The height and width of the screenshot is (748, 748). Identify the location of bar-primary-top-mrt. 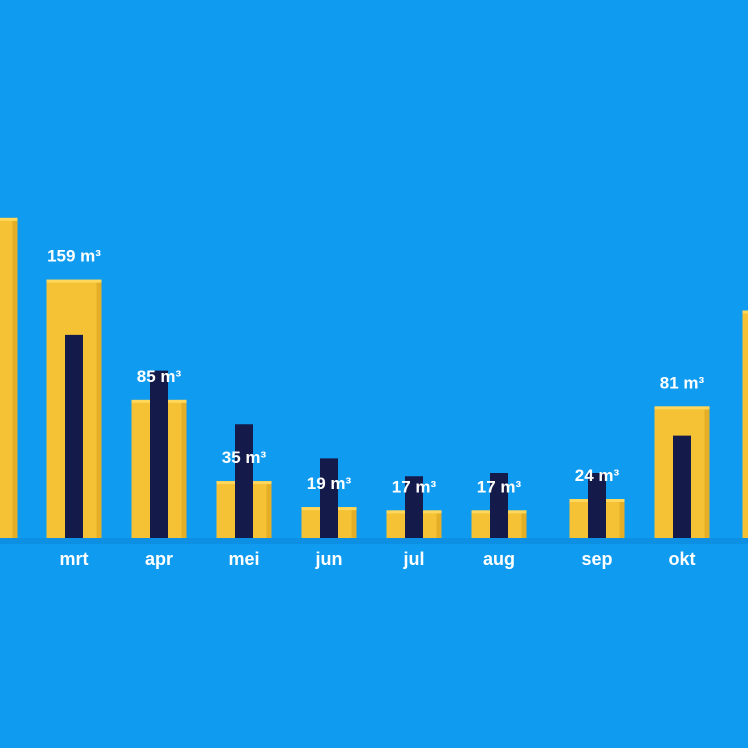
(74, 281).